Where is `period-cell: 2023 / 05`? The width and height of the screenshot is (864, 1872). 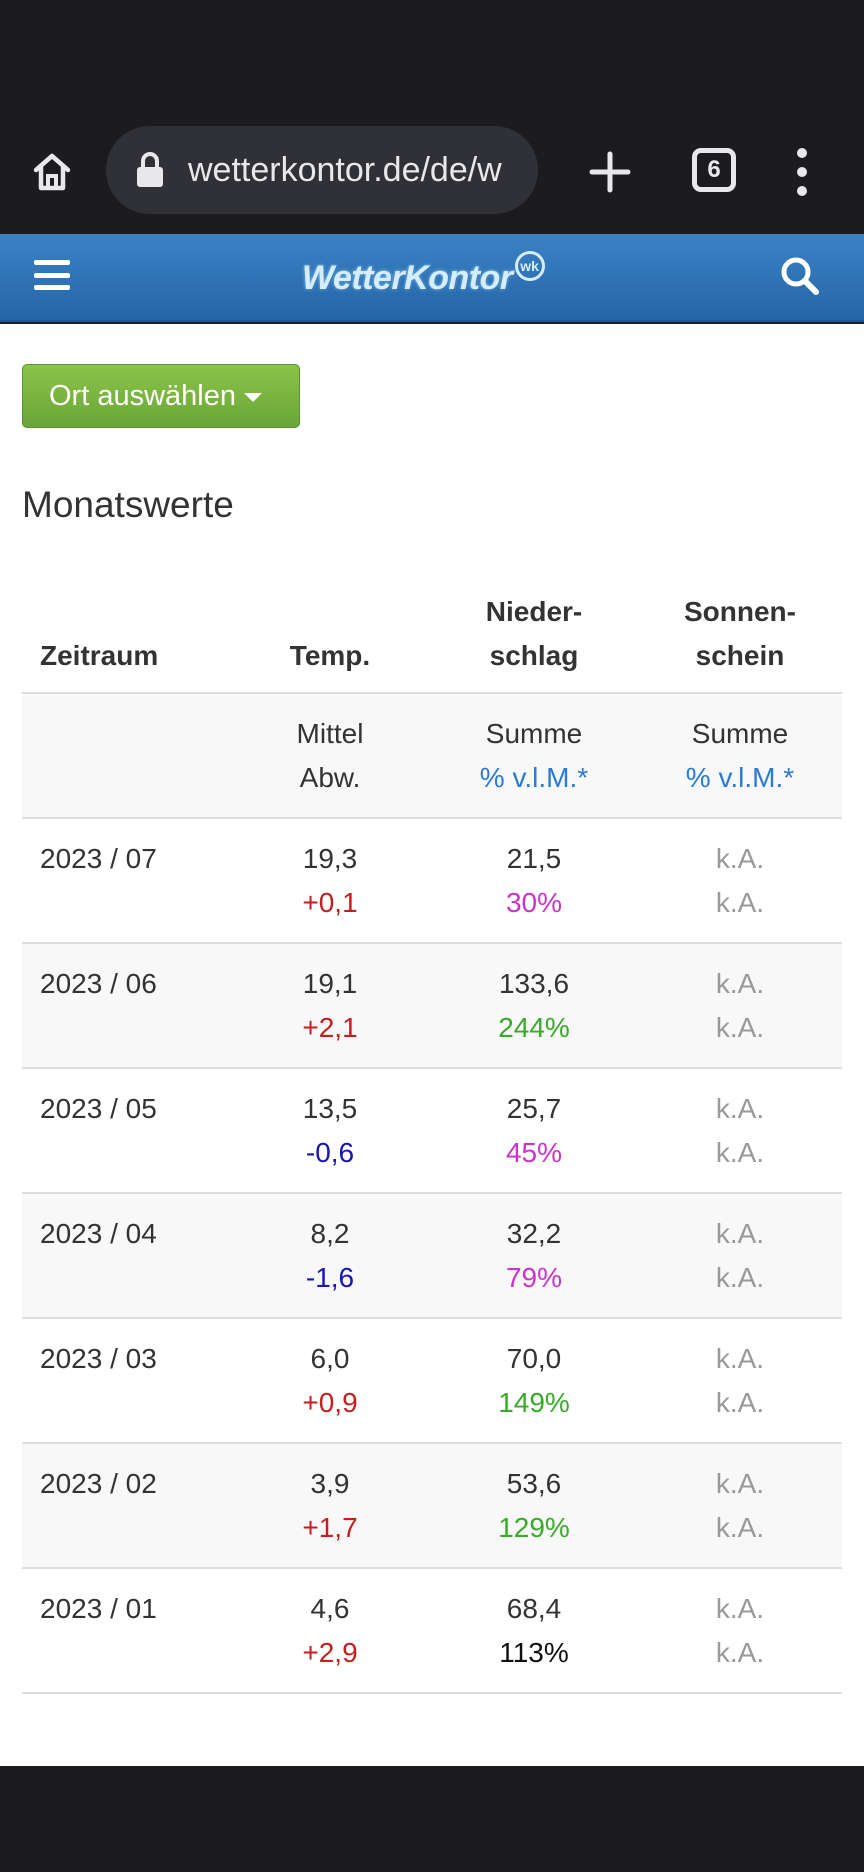 period-cell: 2023 / 05 is located at coordinates (98, 1108).